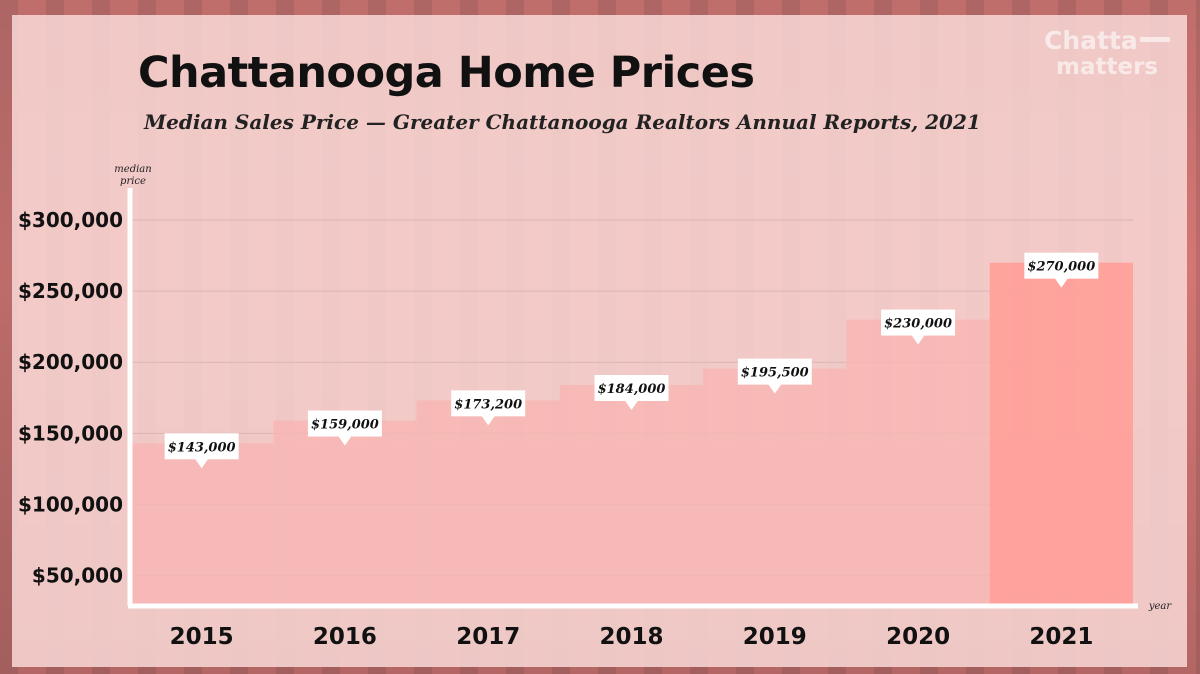  I want to click on data-label: $270,000, so click(1061, 270).